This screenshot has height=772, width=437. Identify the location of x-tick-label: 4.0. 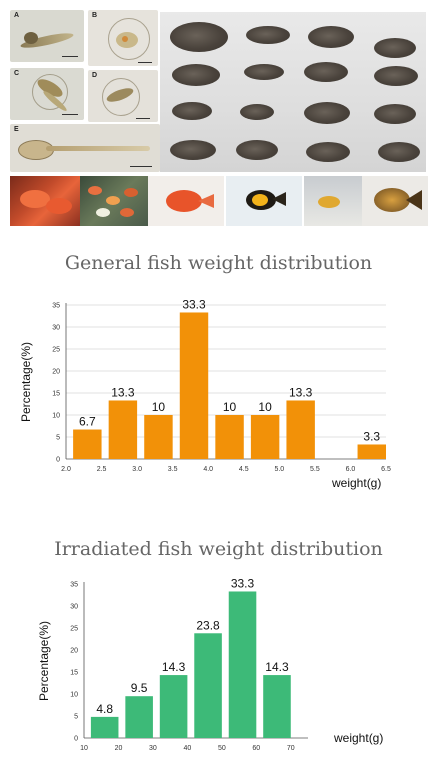
(208, 469).